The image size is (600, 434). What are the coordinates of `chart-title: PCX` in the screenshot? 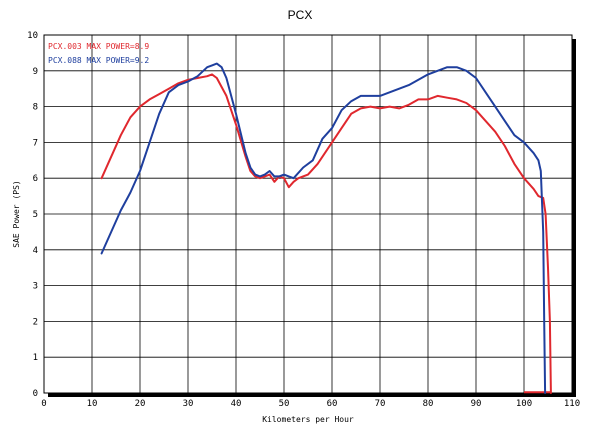 It's located at (300, 15).